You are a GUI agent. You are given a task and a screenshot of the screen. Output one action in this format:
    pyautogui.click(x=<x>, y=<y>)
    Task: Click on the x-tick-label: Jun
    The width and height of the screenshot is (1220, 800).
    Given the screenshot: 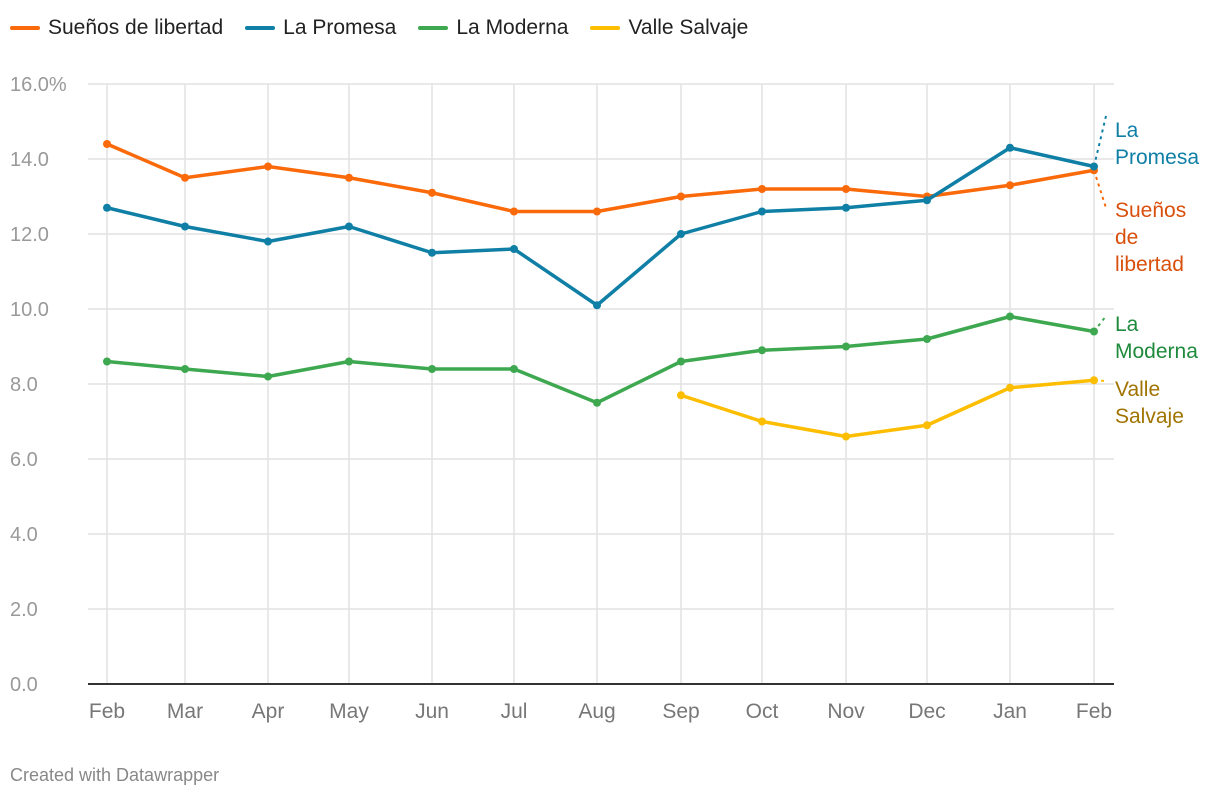 What is the action you would take?
    pyautogui.click(x=432, y=711)
    